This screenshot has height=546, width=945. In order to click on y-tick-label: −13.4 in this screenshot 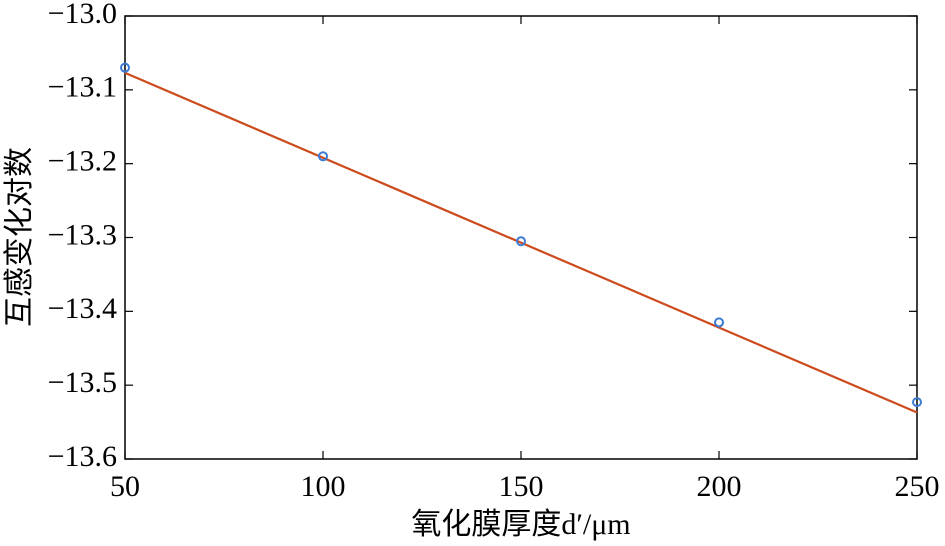, I will do `click(82, 308)`.